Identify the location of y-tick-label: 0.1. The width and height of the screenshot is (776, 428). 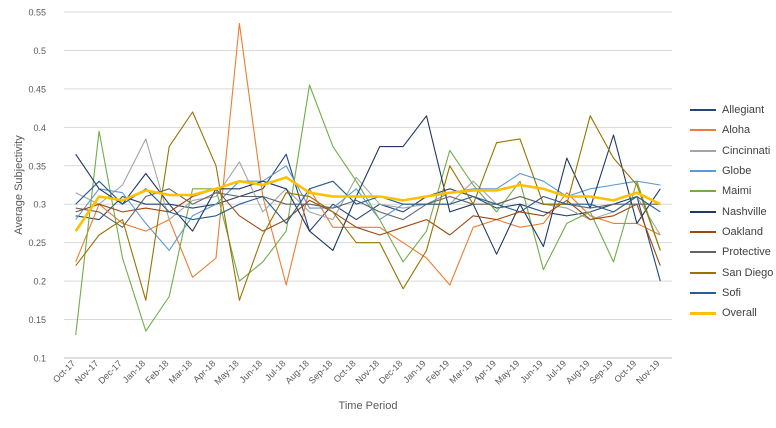
(39, 359).